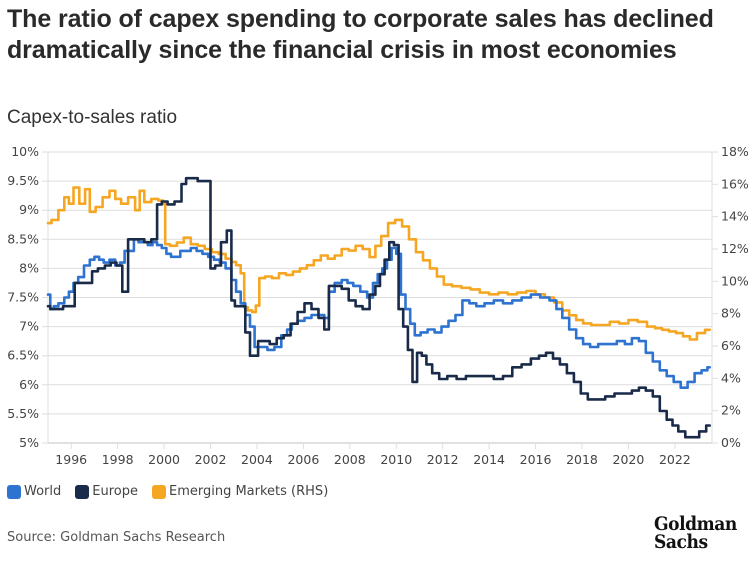  What do you see at coordinates (629, 459) in the screenshot?
I see `x-tick-label: 2020` at bounding box center [629, 459].